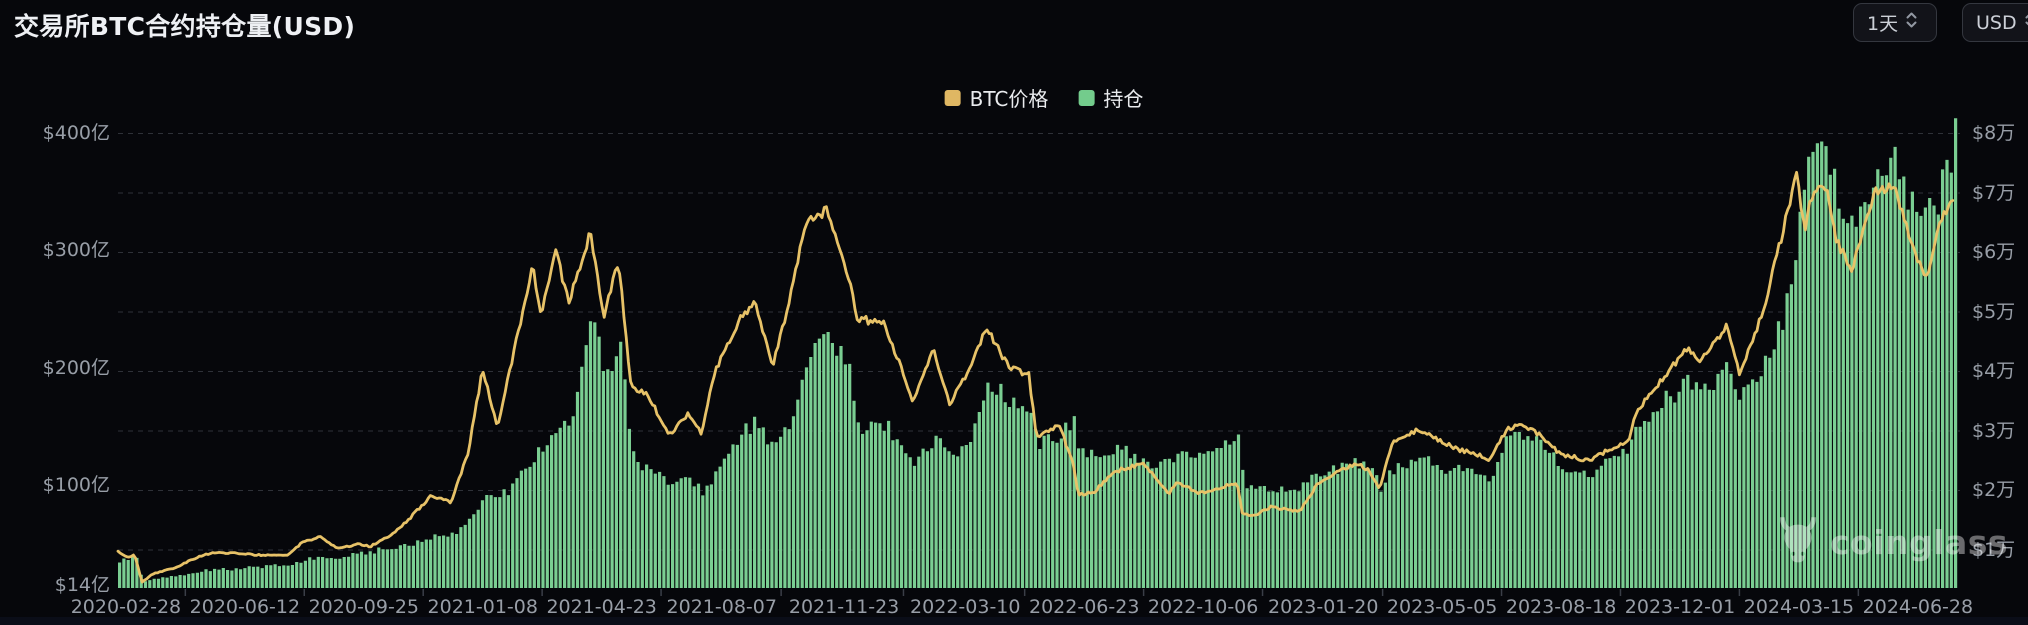 This screenshot has height=625, width=2028. I want to click on y-right-tick-5: $5万, so click(1994, 312).